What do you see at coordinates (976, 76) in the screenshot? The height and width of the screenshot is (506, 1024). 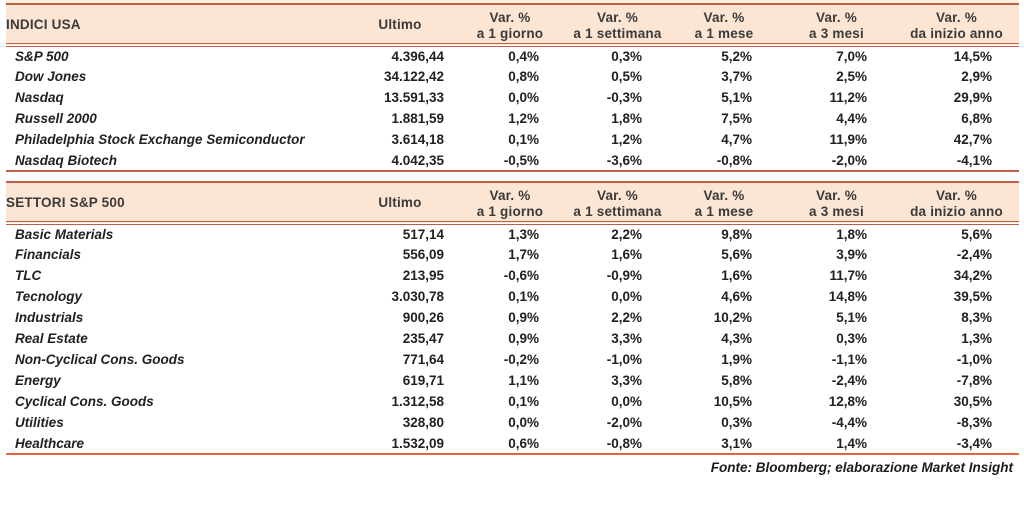 I see `var-value: 2,9%` at bounding box center [976, 76].